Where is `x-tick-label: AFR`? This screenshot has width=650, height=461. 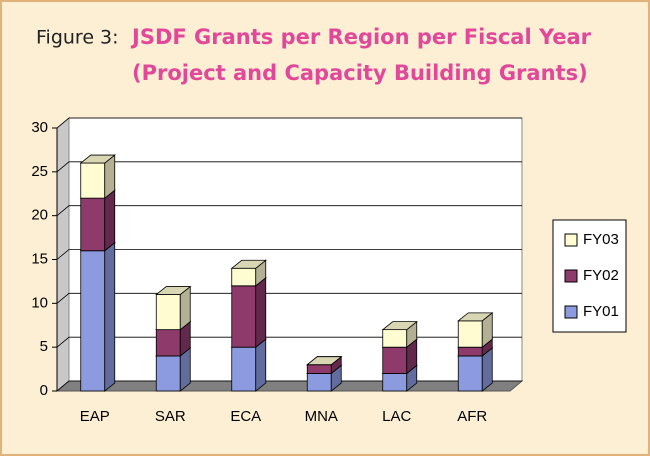
x-tick-label: AFR is located at coordinates (472, 416).